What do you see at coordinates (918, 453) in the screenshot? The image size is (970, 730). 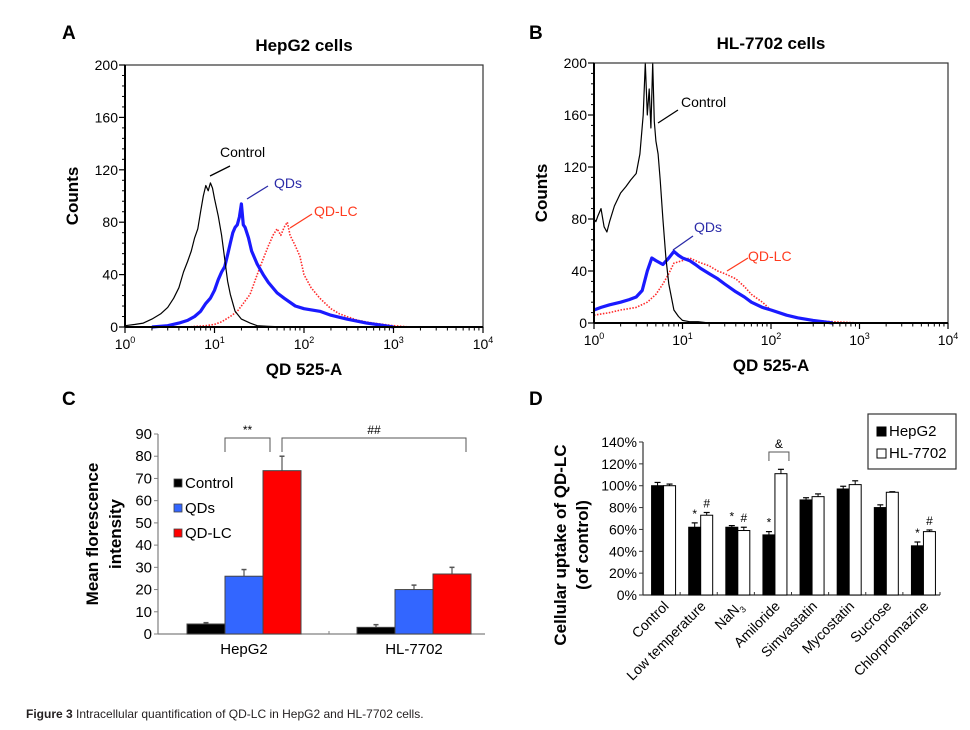 I see `legend-label-hl-7702: HL-7702` at bounding box center [918, 453].